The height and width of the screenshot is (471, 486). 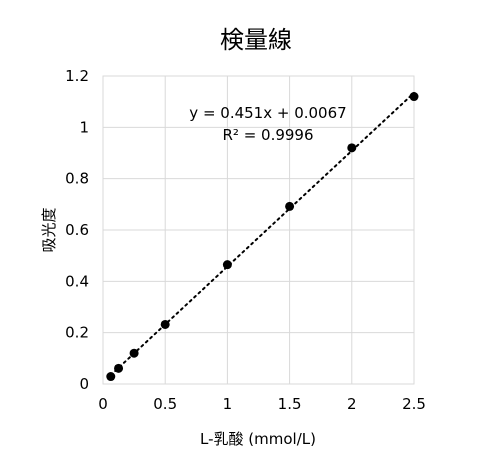 I want to click on r-squared-label: R² = 0.9996, so click(x=267, y=135).